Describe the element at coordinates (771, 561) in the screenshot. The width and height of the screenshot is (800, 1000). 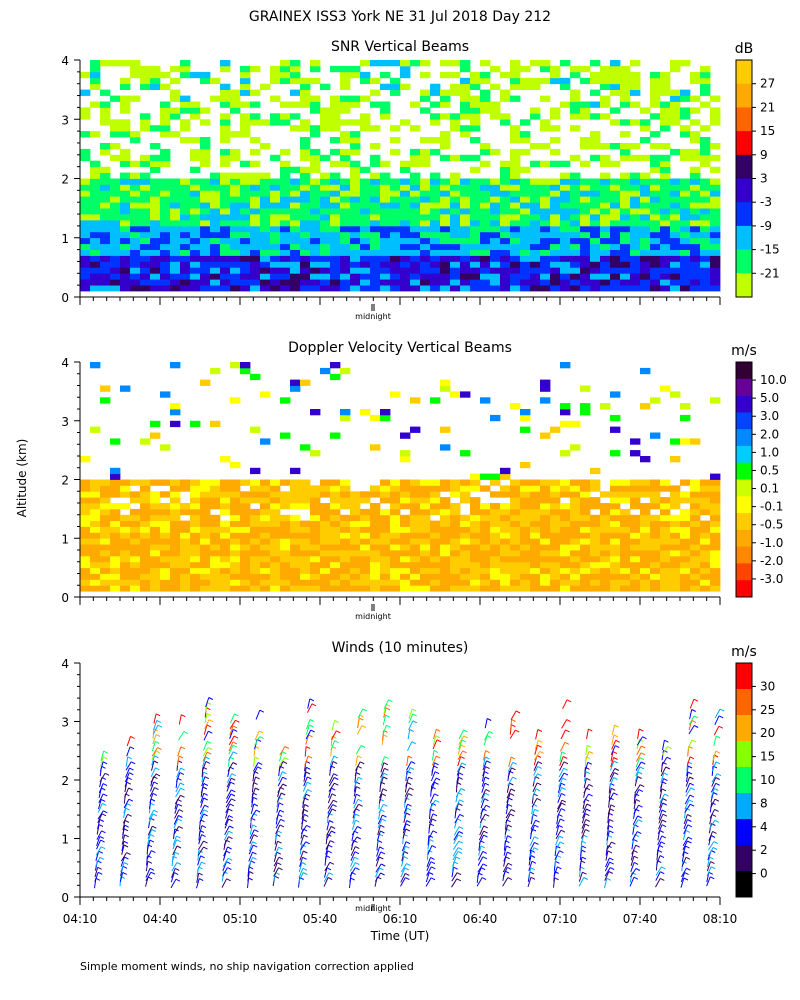
I see `colorbar-tick-label: -2.0` at that location.